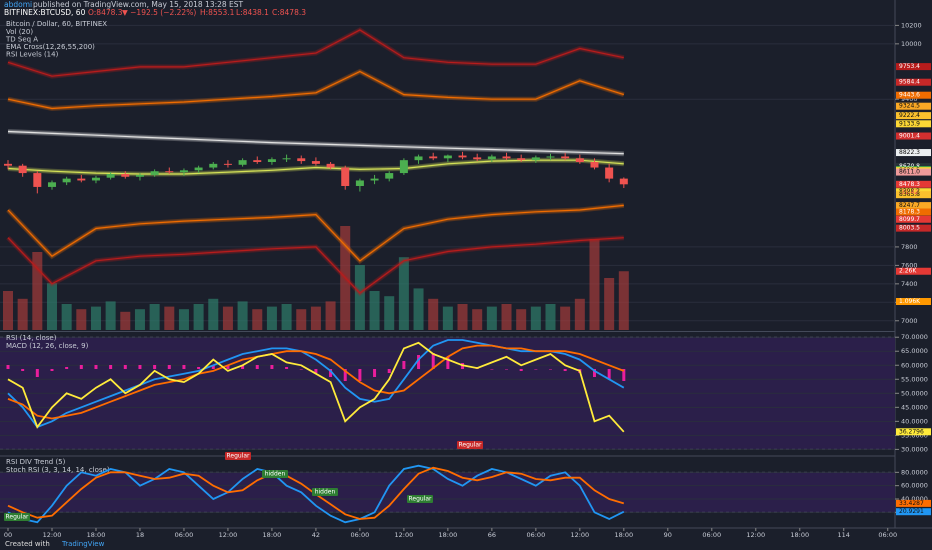 This screenshot has width=932, height=550. Describe the element at coordinates (909, 265) in the screenshot. I see `y-tick-label: 7600` at that location.